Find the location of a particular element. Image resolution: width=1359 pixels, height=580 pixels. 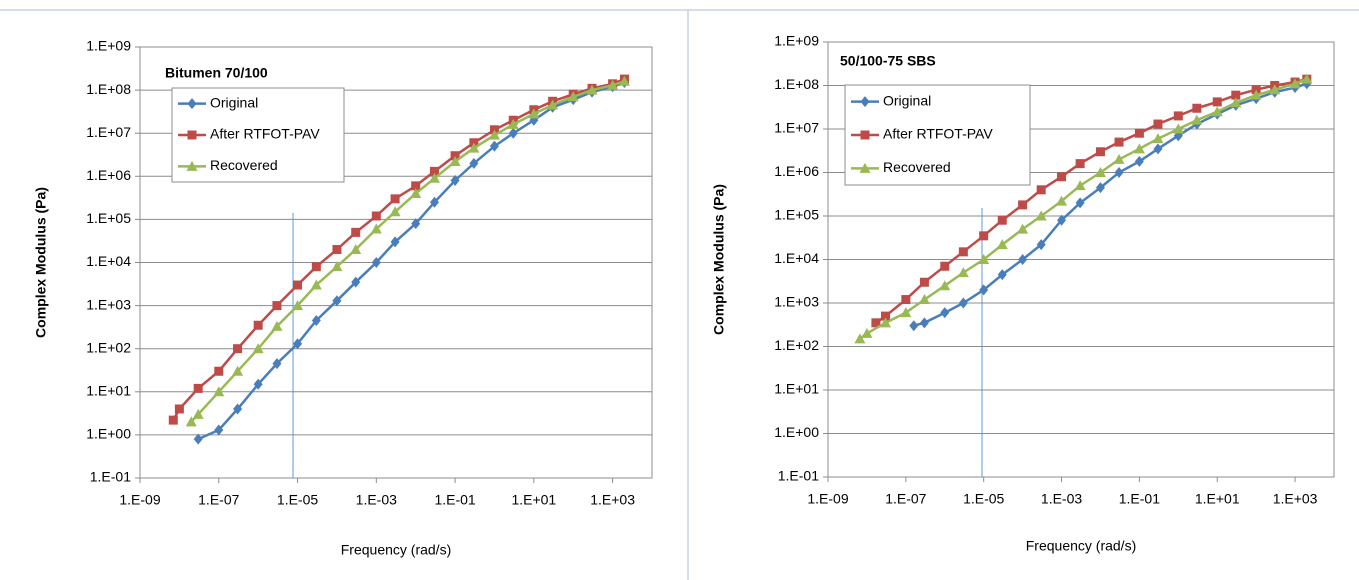

x-tick-label: 1.E-03 is located at coordinates (1061, 499).